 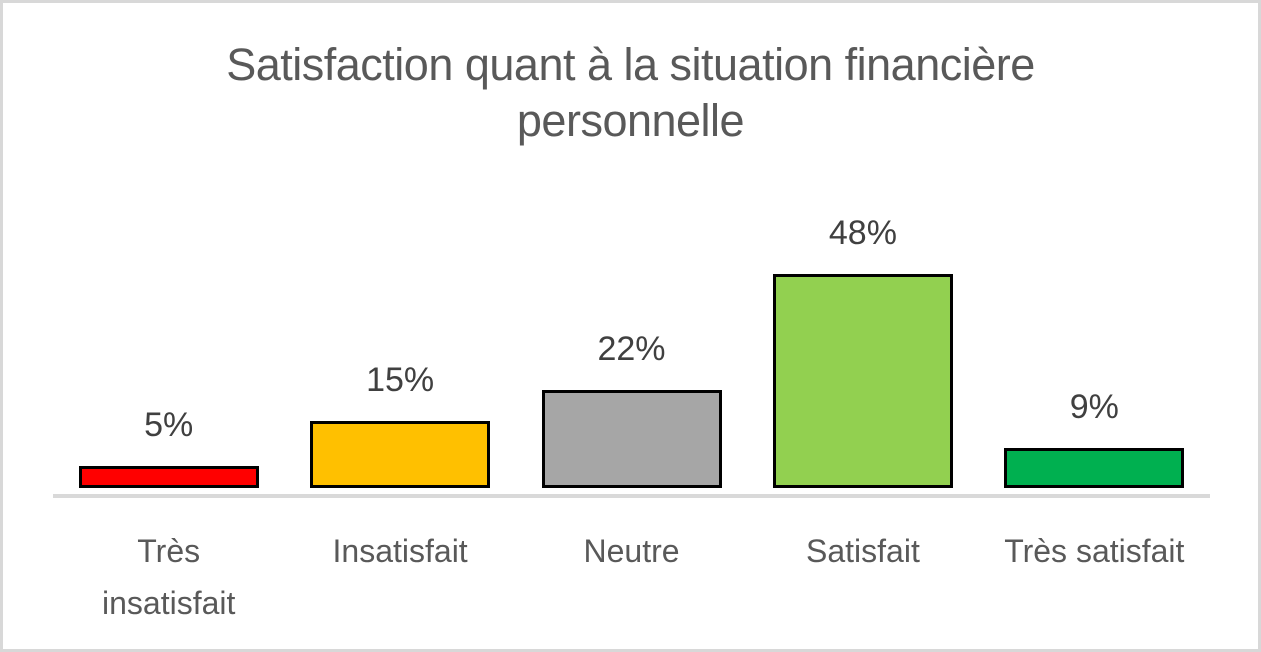 I want to click on bar-neutre, so click(x=631, y=439).